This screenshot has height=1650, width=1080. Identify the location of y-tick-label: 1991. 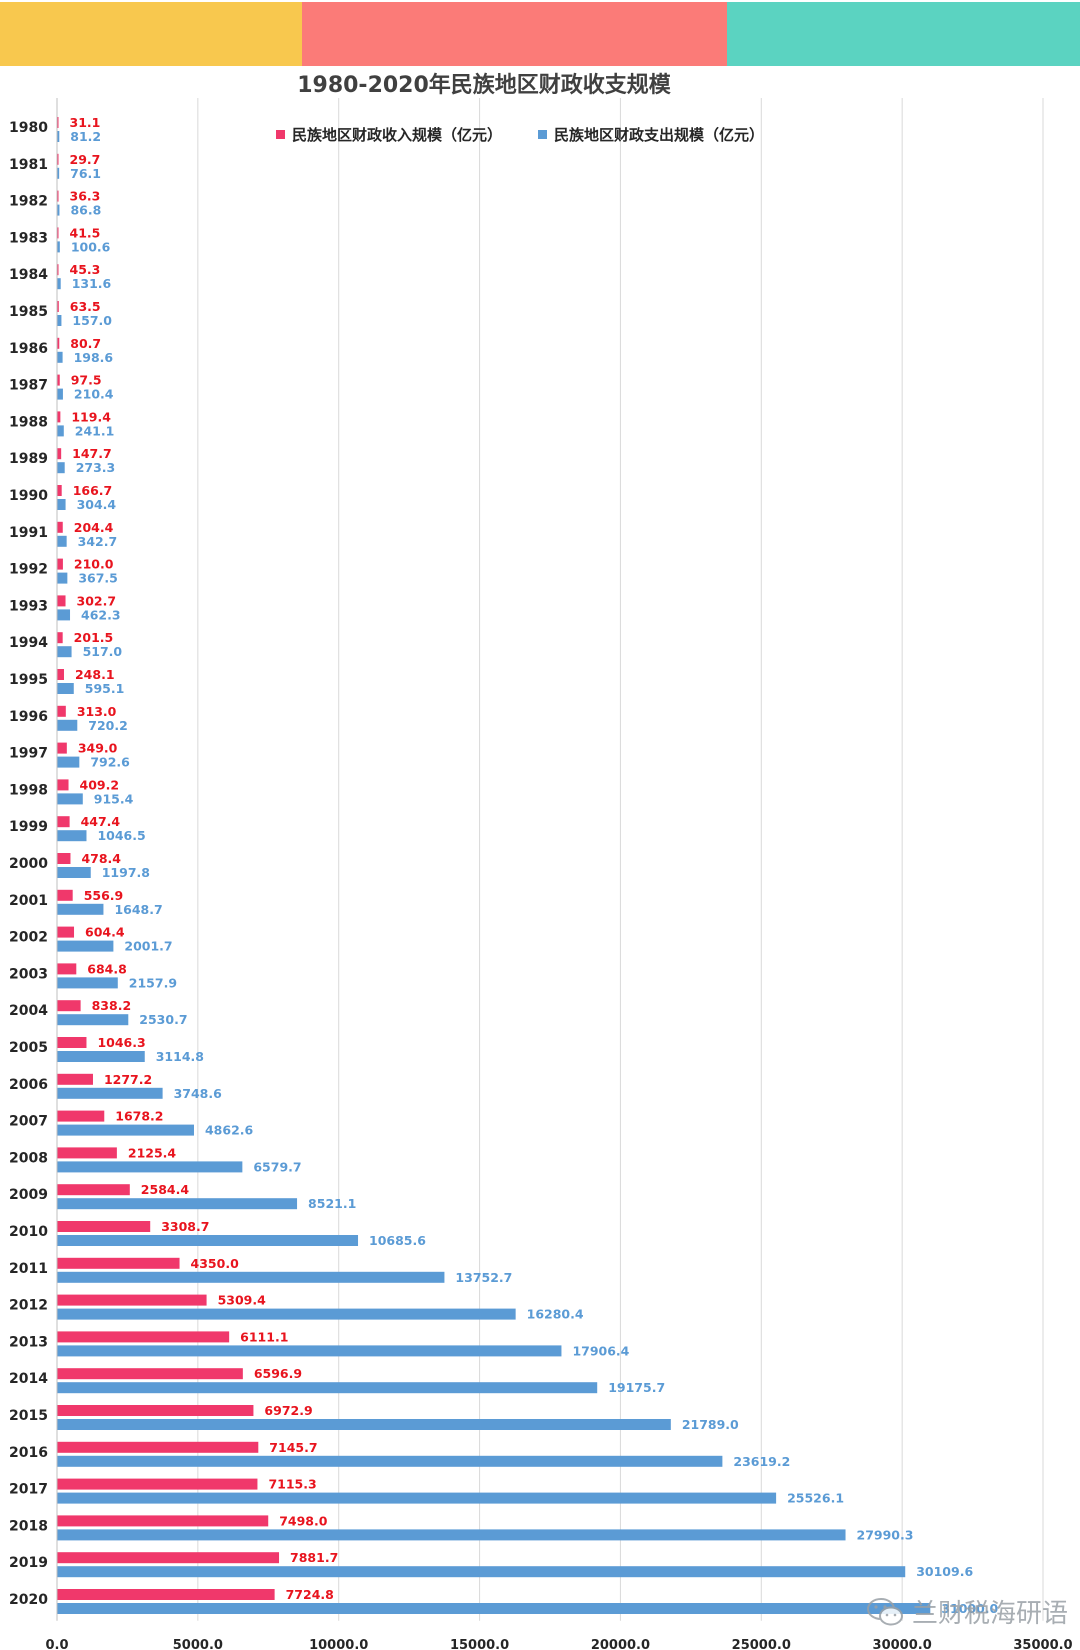
(28, 533).